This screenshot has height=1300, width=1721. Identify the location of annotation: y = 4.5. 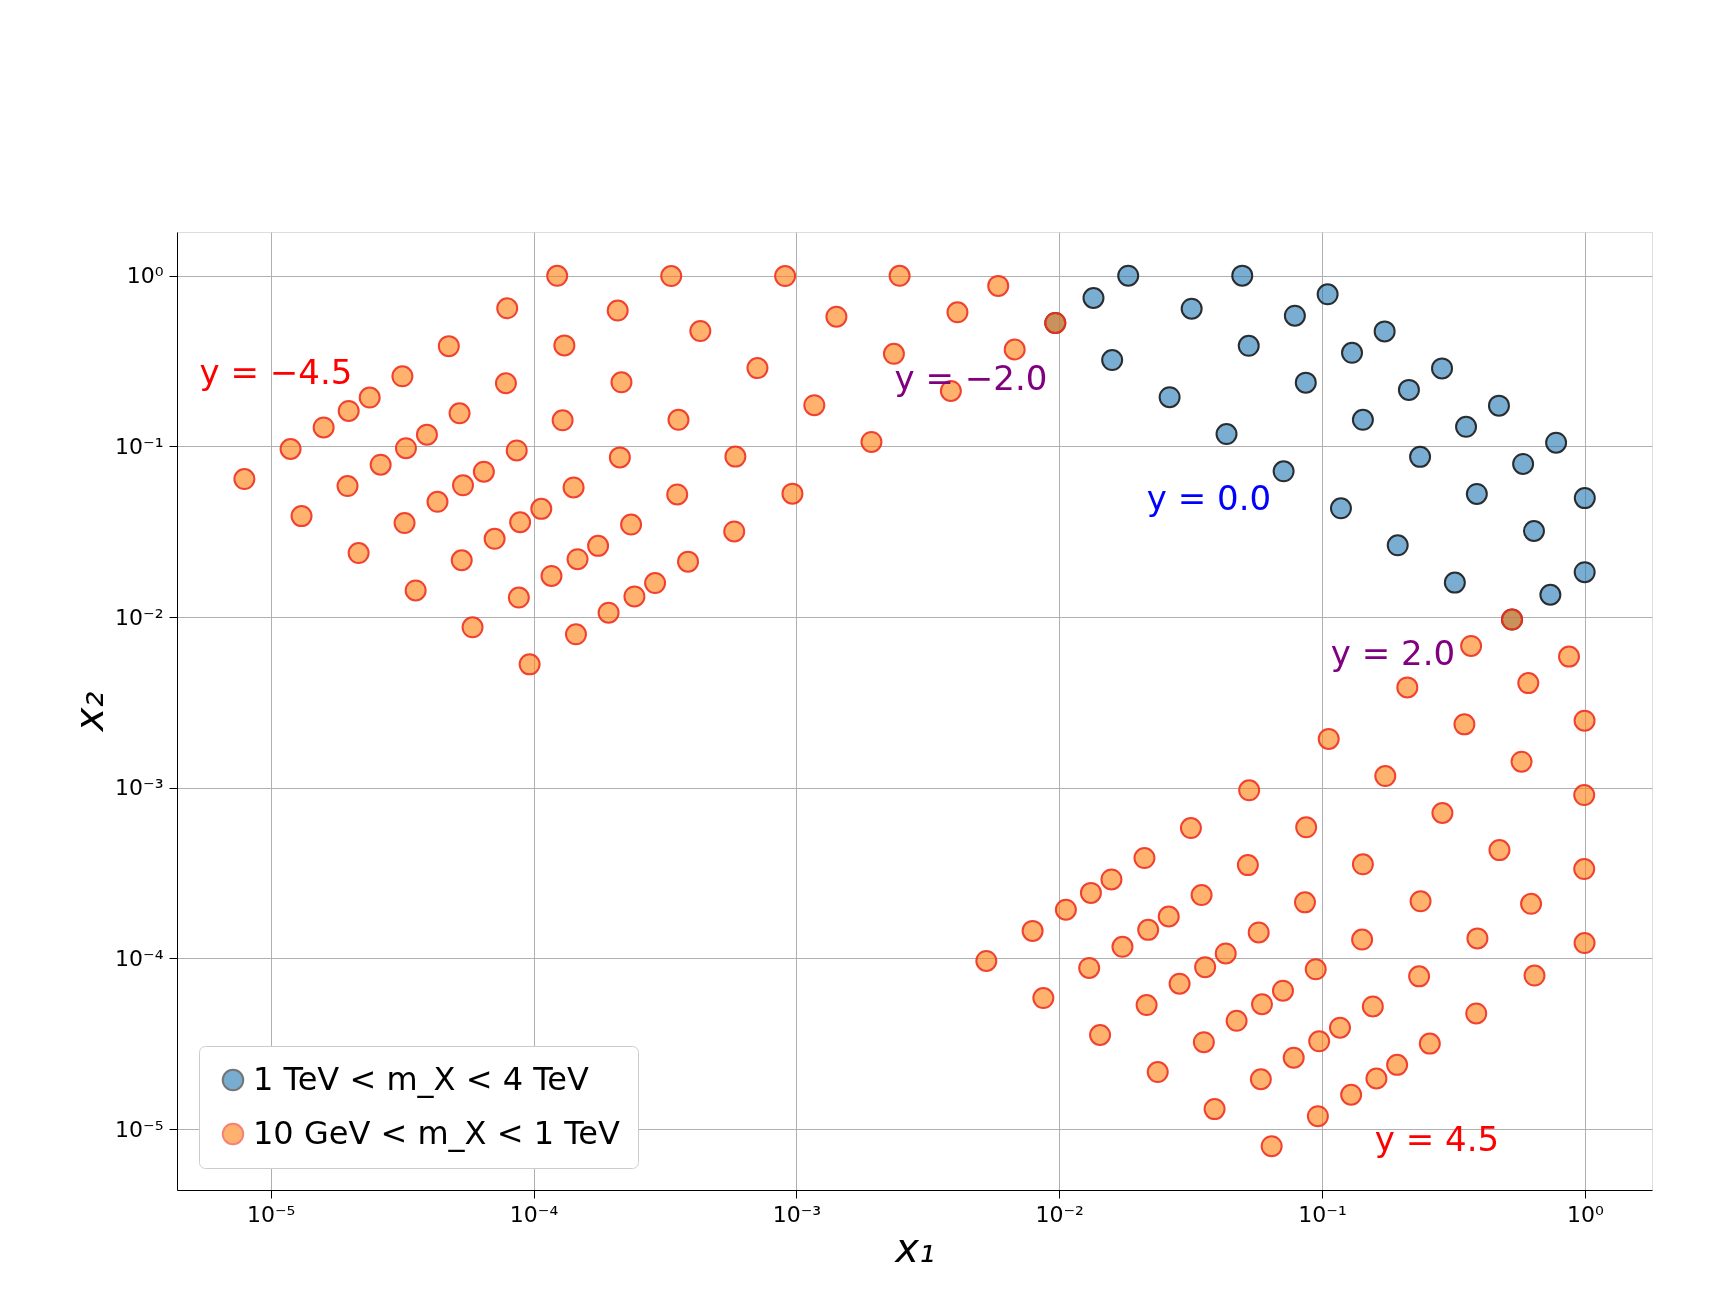
(1437, 1139).